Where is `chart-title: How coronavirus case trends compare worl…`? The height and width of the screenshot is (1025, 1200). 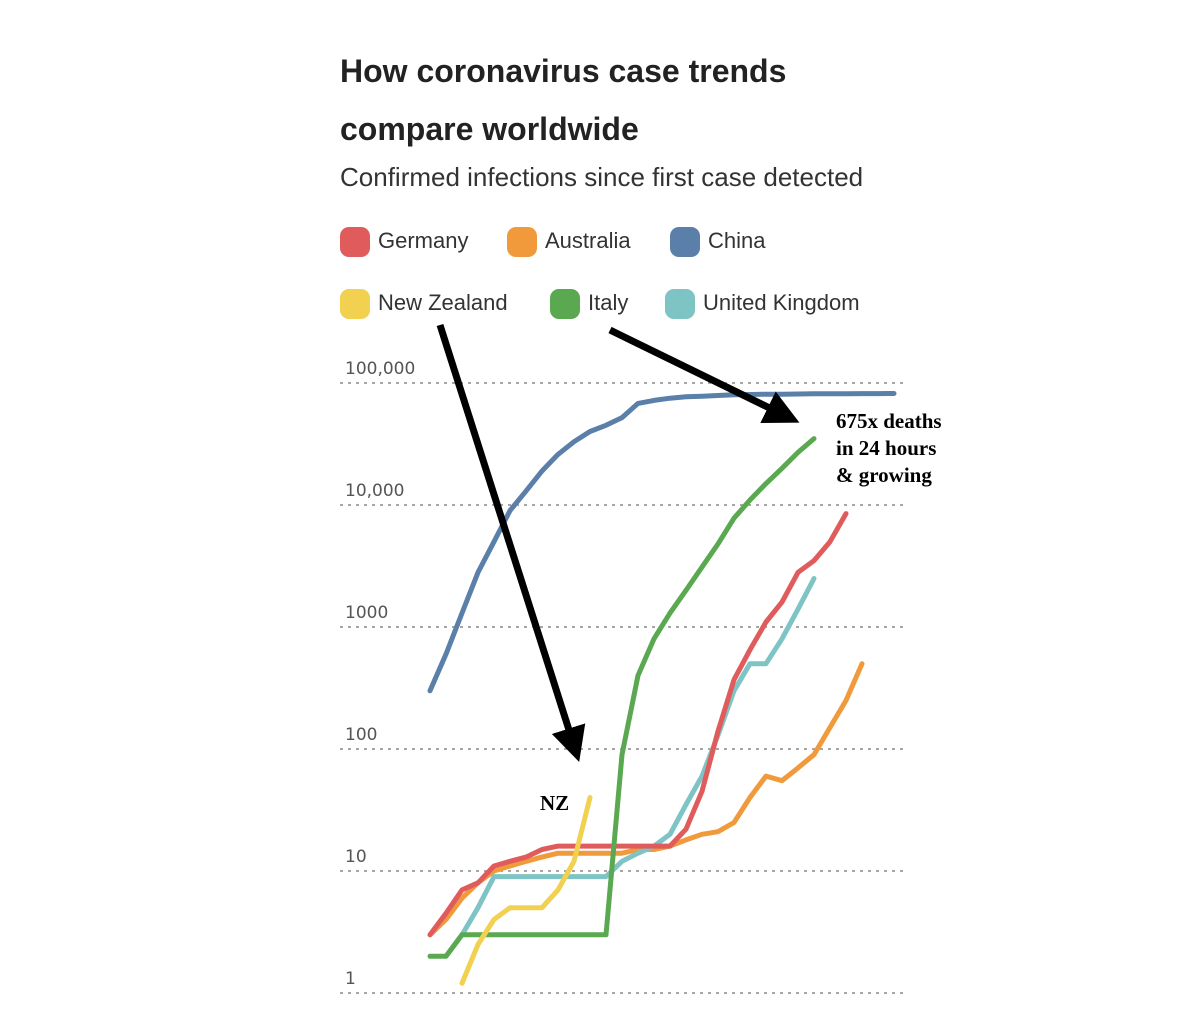
chart-title: How coronavirus case trends compare worl… is located at coordinates (563, 100).